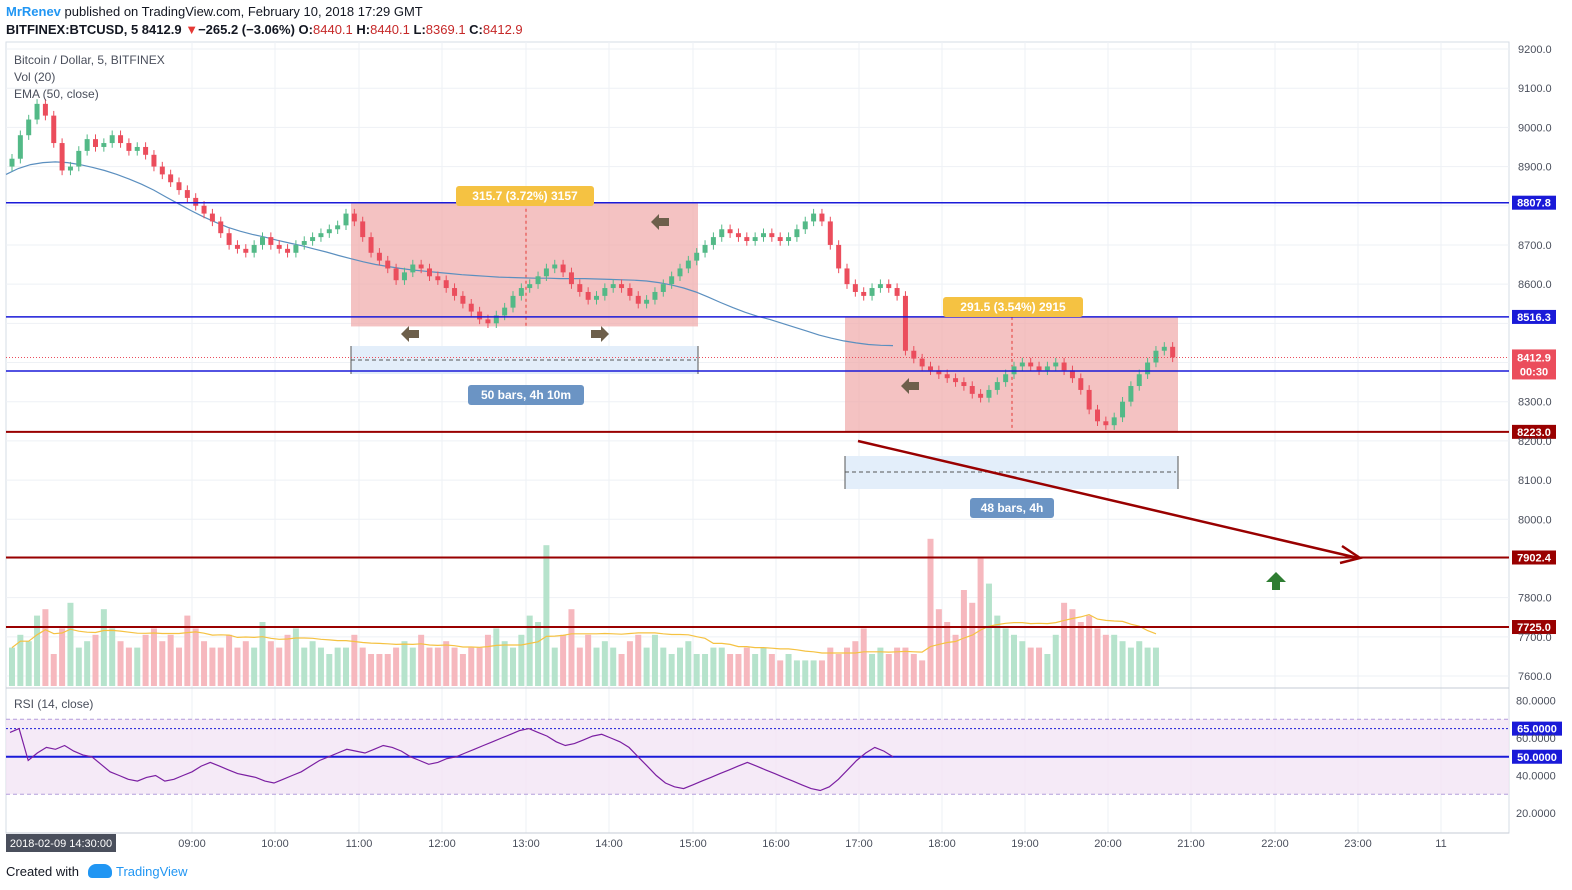  Describe the element at coordinates (1535, 599) in the screenshot. I see `y-tick-label: 7800.0` at that location.